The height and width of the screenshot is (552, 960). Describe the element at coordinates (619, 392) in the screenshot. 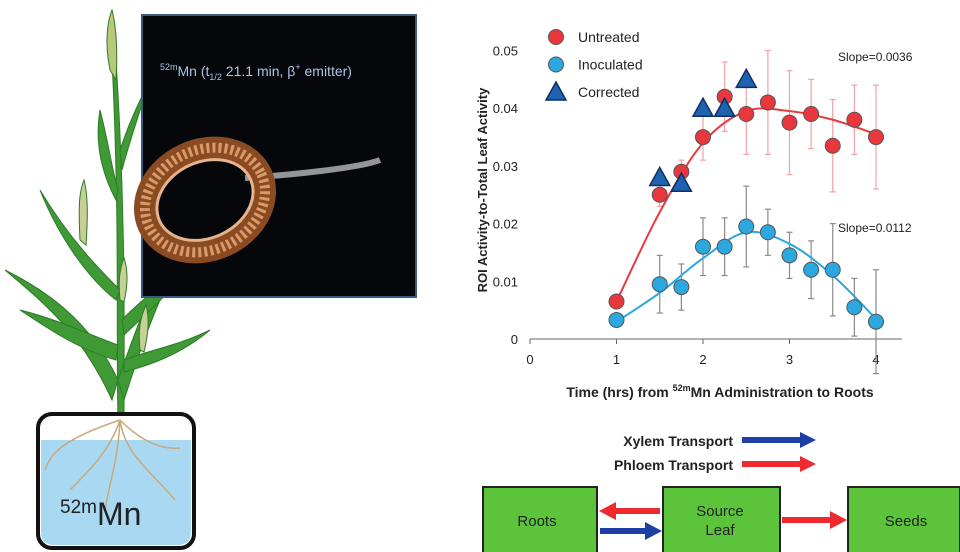

I see `x-axis-label-part: Time (hrs) from` at that location.